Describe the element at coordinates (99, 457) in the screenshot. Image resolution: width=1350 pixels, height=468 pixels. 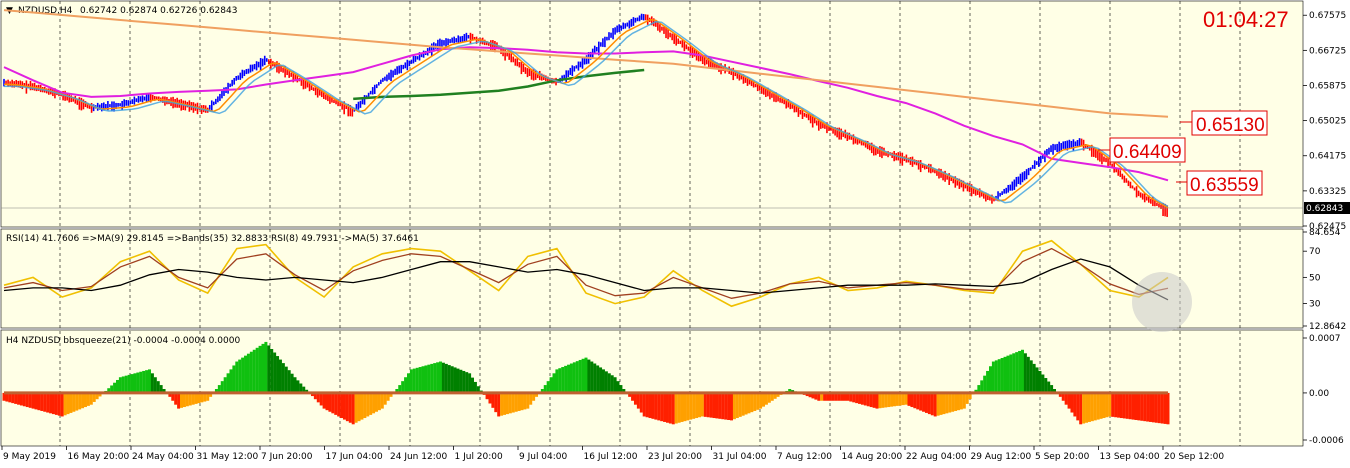
I see `x-axis-label: 16 May 20:00` at that location.